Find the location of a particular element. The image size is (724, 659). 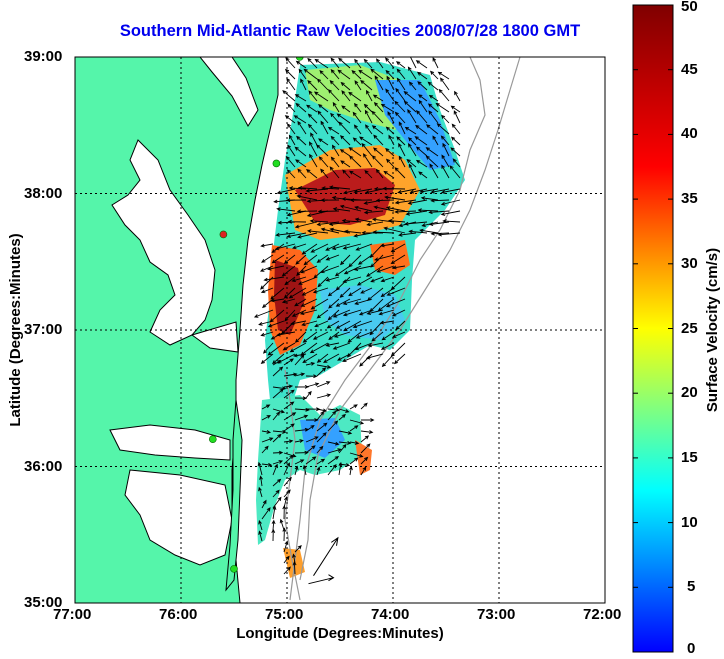

colorbar-tick-label: 10 is located at coordinates (689, 522).